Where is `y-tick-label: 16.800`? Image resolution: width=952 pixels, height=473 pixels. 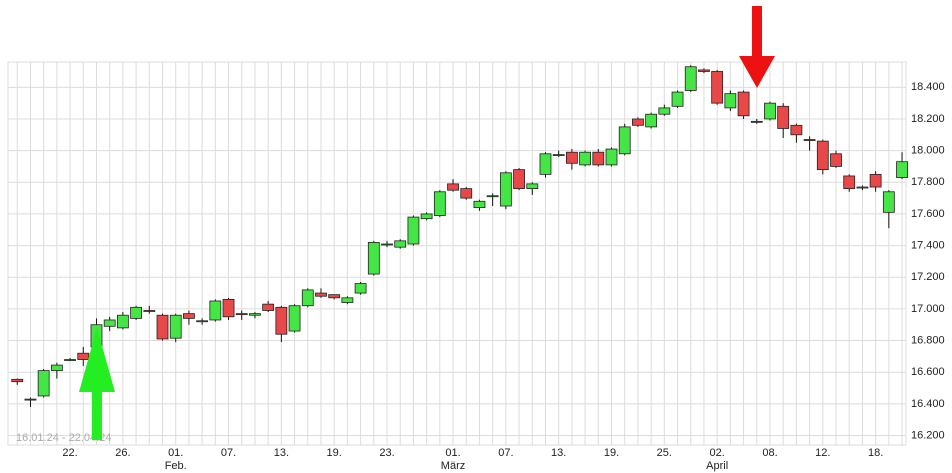
y-tick-label: 16.800 is located at coordinates (928, 340).